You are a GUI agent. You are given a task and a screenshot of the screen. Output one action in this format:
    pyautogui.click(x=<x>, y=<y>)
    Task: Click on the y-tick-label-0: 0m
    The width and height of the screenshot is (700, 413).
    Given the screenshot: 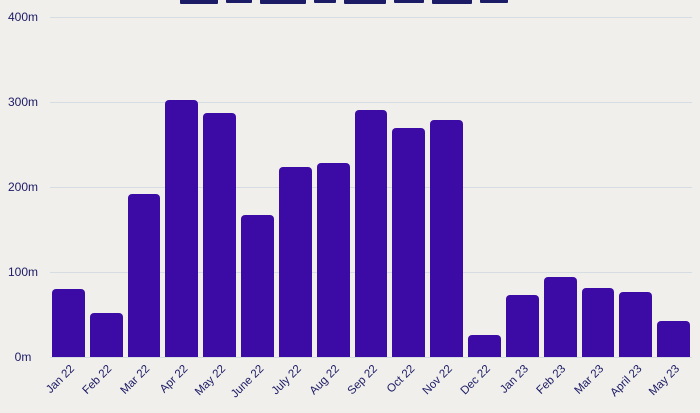 What is the action you would take?
    pyautogui.click(x=23, y=357)
    